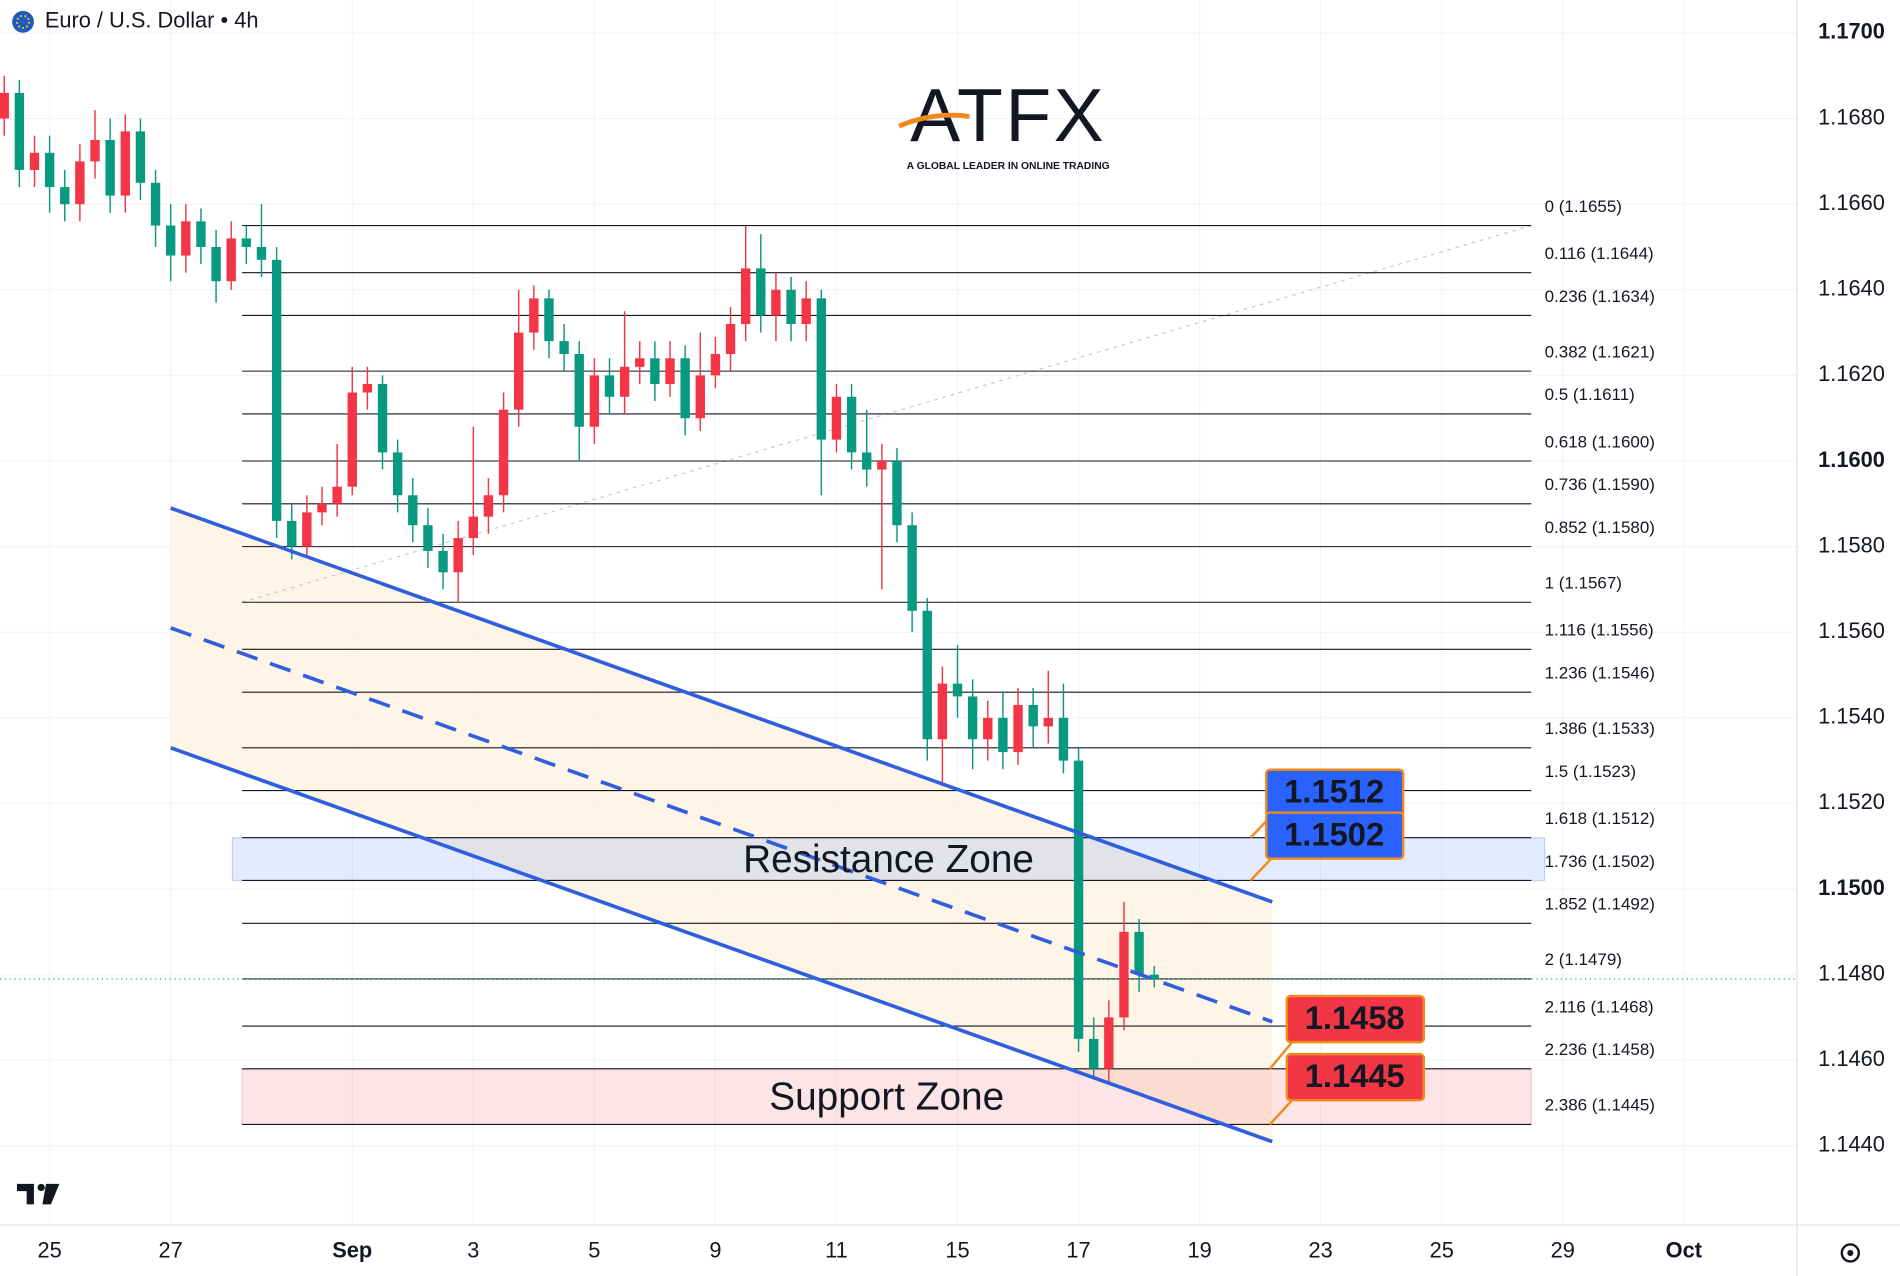 This screenshot has height=1276, width=1900. Describe the element at coordinates (1851, 202) in the screenshot. I see `y-tick-label: 1.1660` at that location.